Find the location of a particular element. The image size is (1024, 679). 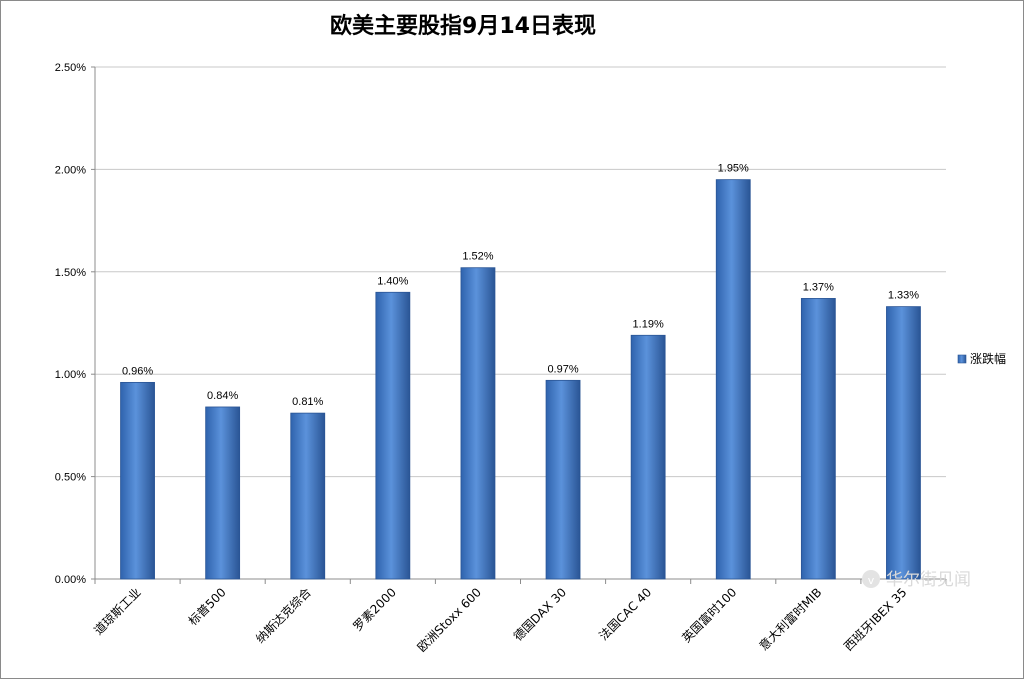

data-label-5: 1.52% is located at coordinates (477, 257).